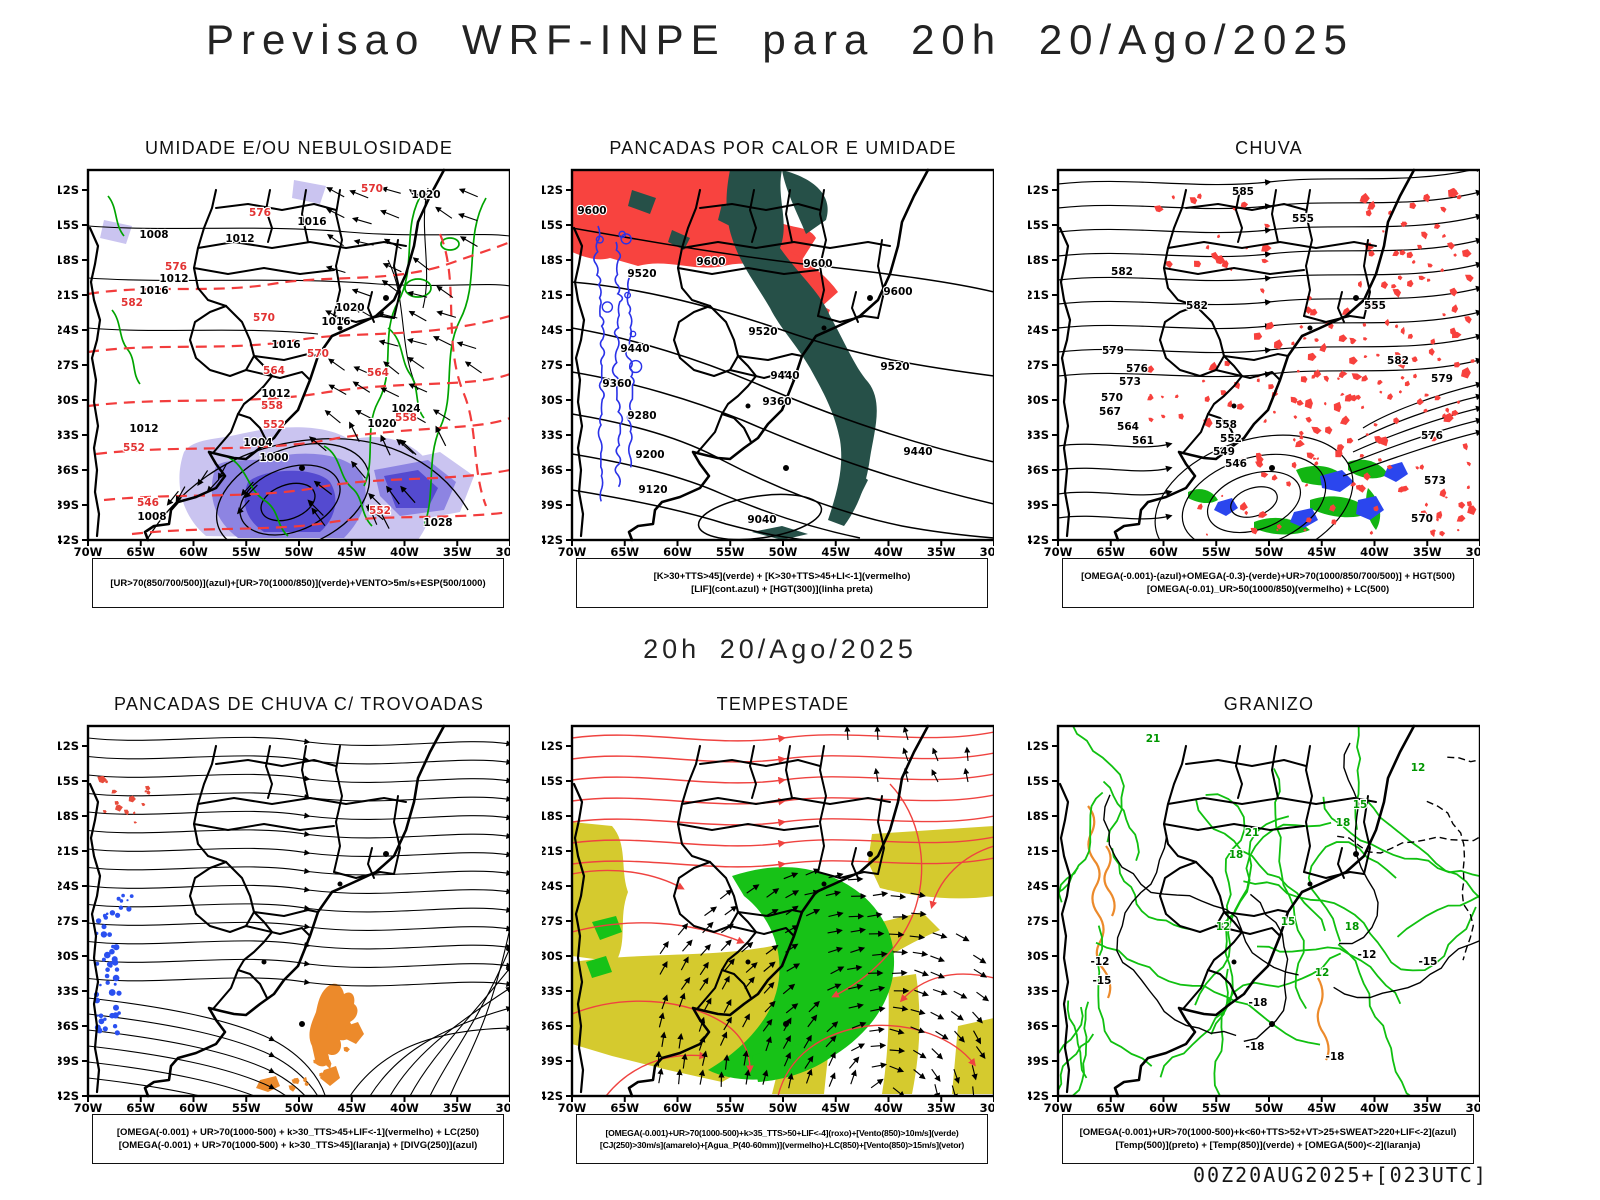 This screenshot has width=1600, height=1200. I want to click on svg-text: 582, so click(1398, 361).